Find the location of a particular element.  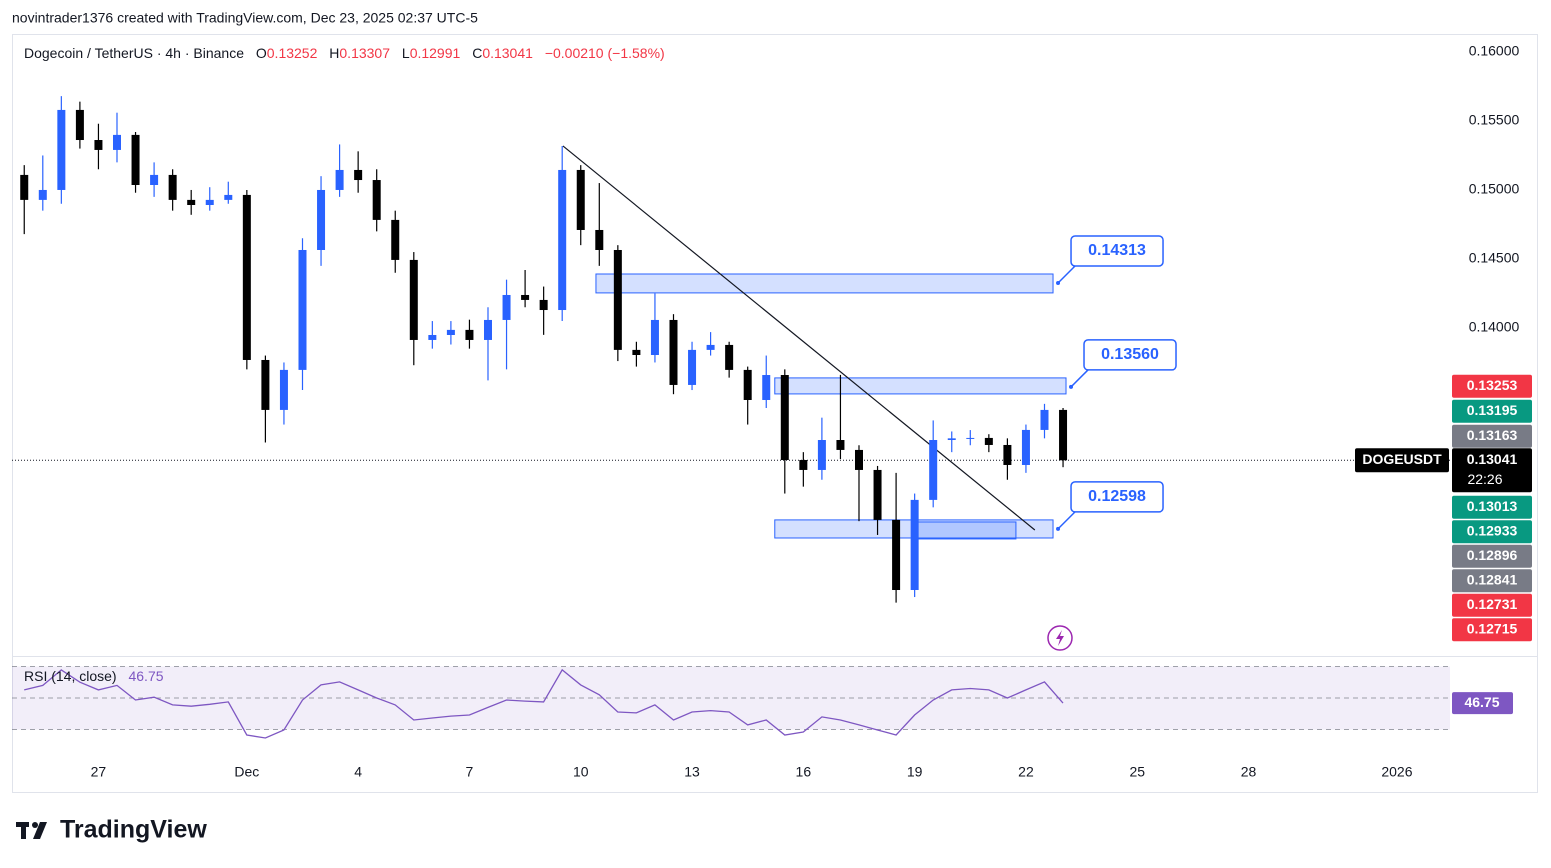

price-label: 0.13253 is located at coordinates (1492, 385).